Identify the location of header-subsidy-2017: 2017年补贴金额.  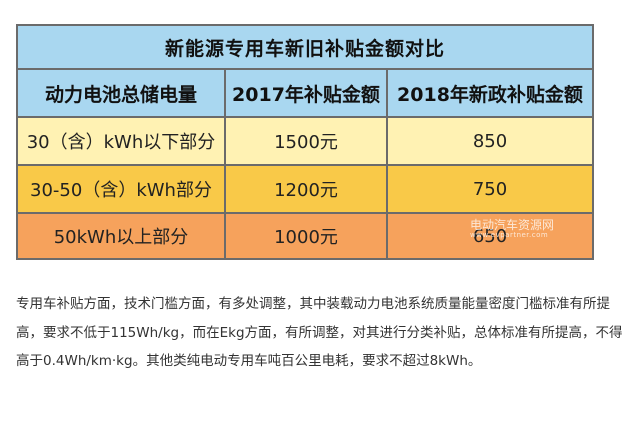
(307, 93).